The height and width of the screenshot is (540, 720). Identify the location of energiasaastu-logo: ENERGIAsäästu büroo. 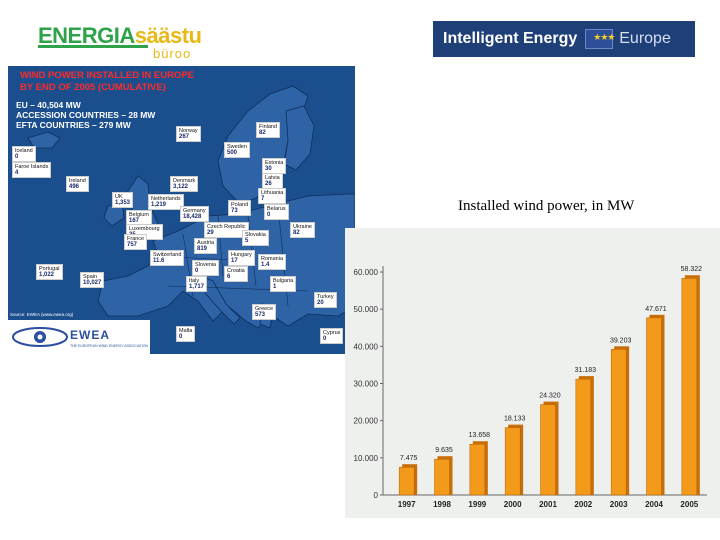
(120, 43).